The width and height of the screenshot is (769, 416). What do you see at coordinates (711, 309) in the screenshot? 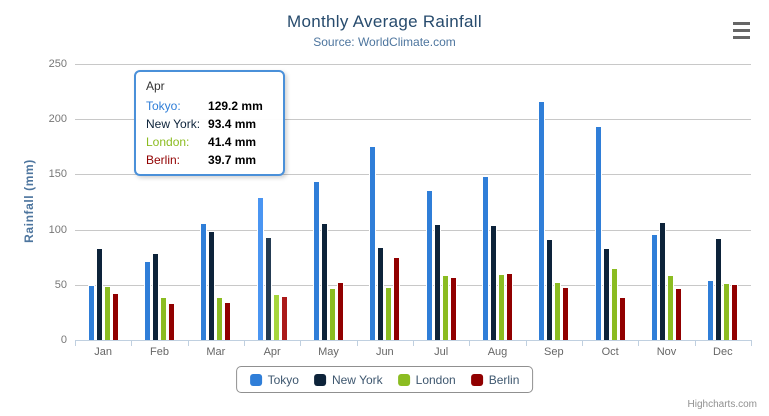
I see `bar-tokyo-dec` at bounding box center [711, 309].